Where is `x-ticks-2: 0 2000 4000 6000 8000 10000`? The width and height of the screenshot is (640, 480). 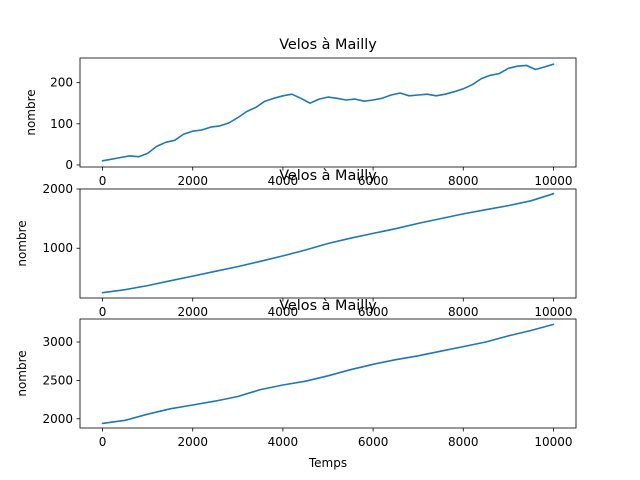 x-ticks-2: 0 2000 4000 6000 8000 10000 is located at coordinates (336, 308).